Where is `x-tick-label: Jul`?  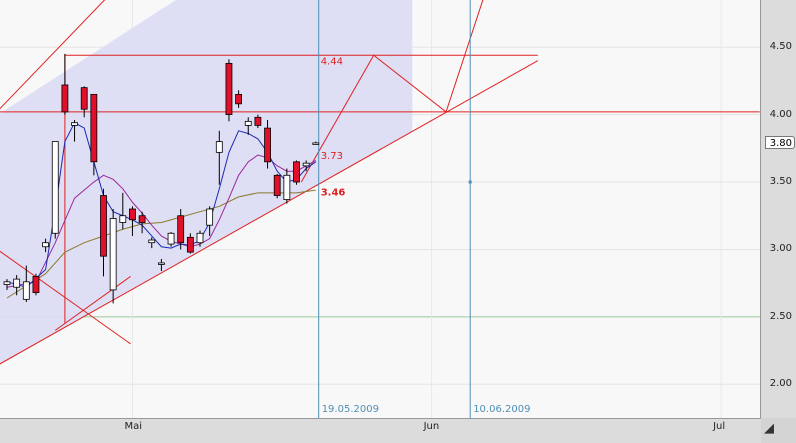
x-tick-label: Jul is located at coordinates (719, 426).